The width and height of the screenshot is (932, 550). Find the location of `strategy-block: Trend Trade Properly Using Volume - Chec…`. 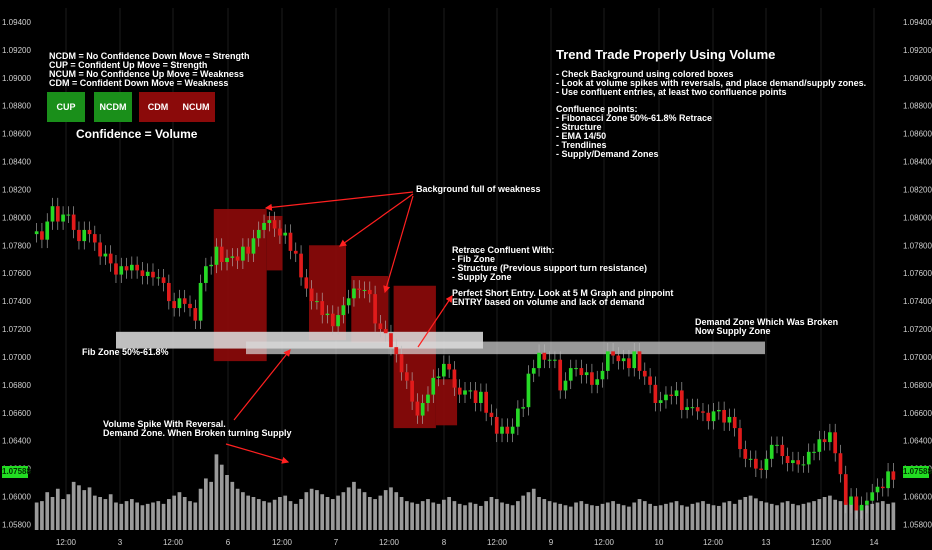

strategy-block: Trend Trade Properly Using Volume - Chec… is located at coordinates (711, 103).